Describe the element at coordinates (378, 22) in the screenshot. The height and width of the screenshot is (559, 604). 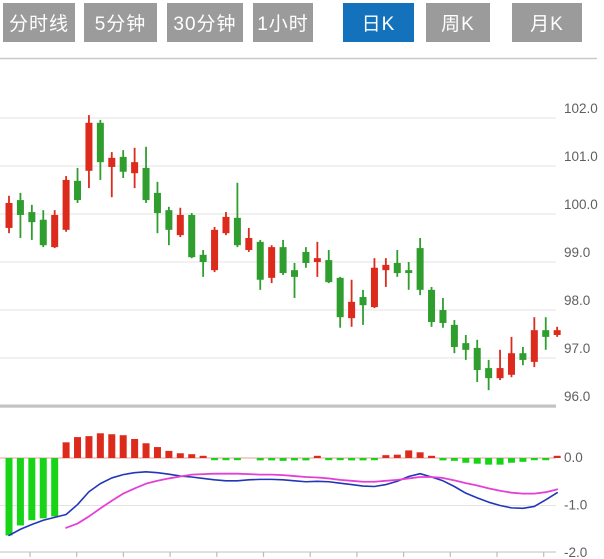
I see `tab-daily: 日K` at that location.